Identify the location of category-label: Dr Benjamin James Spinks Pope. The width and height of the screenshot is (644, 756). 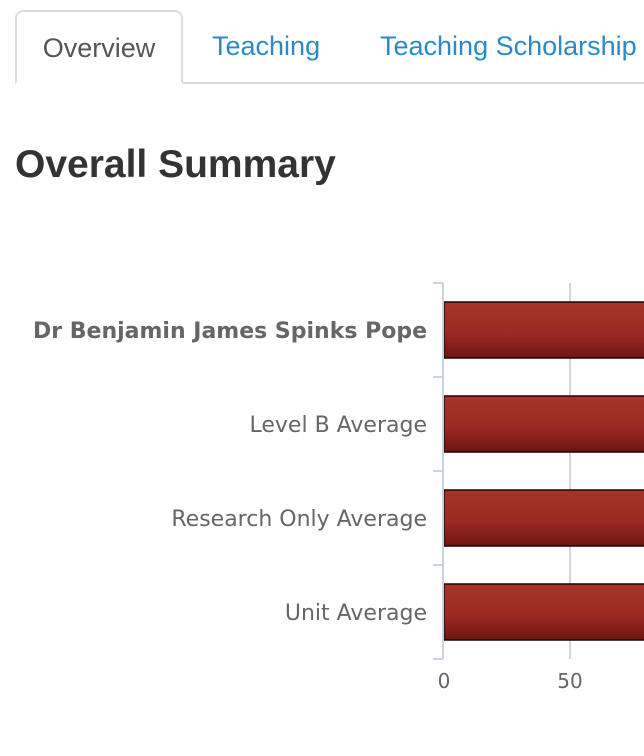
(230, 331).